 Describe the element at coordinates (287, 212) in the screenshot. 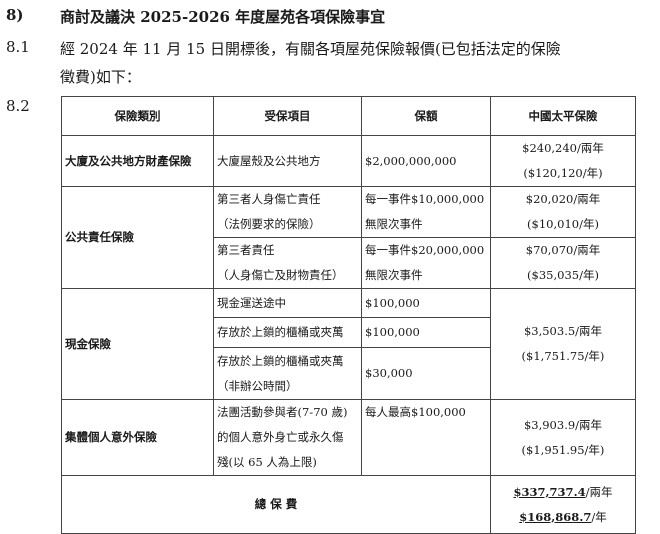

I see `item-cell: 第三者人身傷亡責任 （法例要求的保險）` at that location.